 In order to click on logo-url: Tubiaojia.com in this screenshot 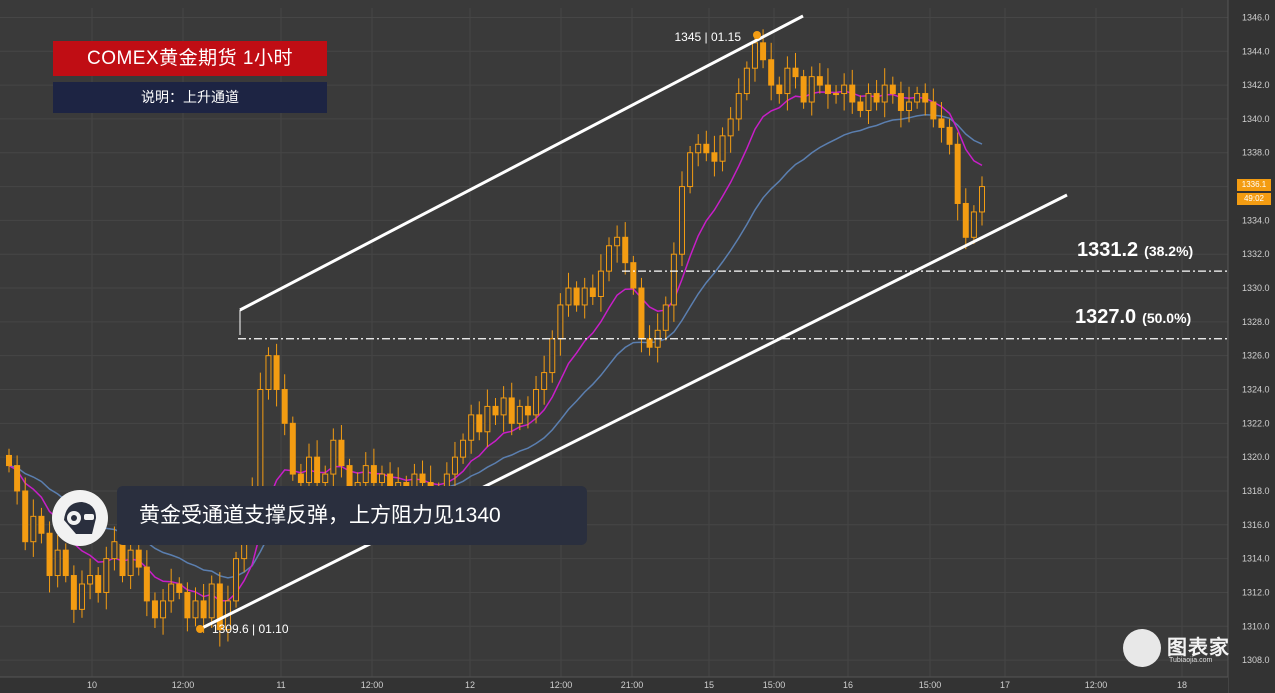, I will do `click(1191, 660)`.